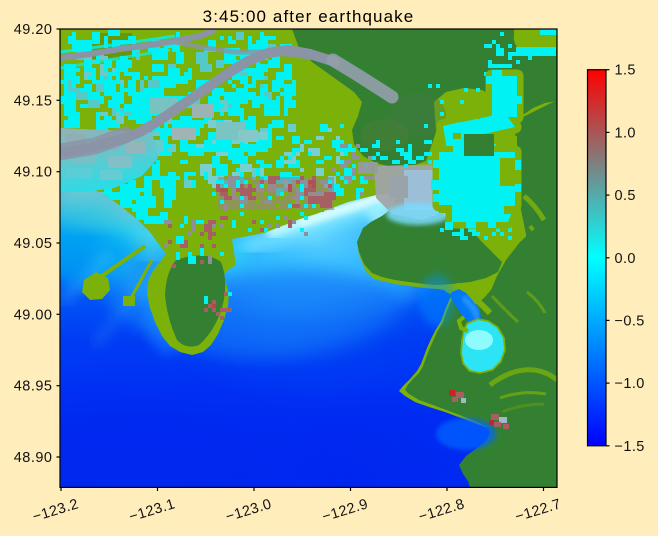 The height and width of the screenshot is (536, 658). What do you see at coordinates (625, 196) in the screenshot?
I see `svg-text: 0.5` at bounding box center [625, 196].